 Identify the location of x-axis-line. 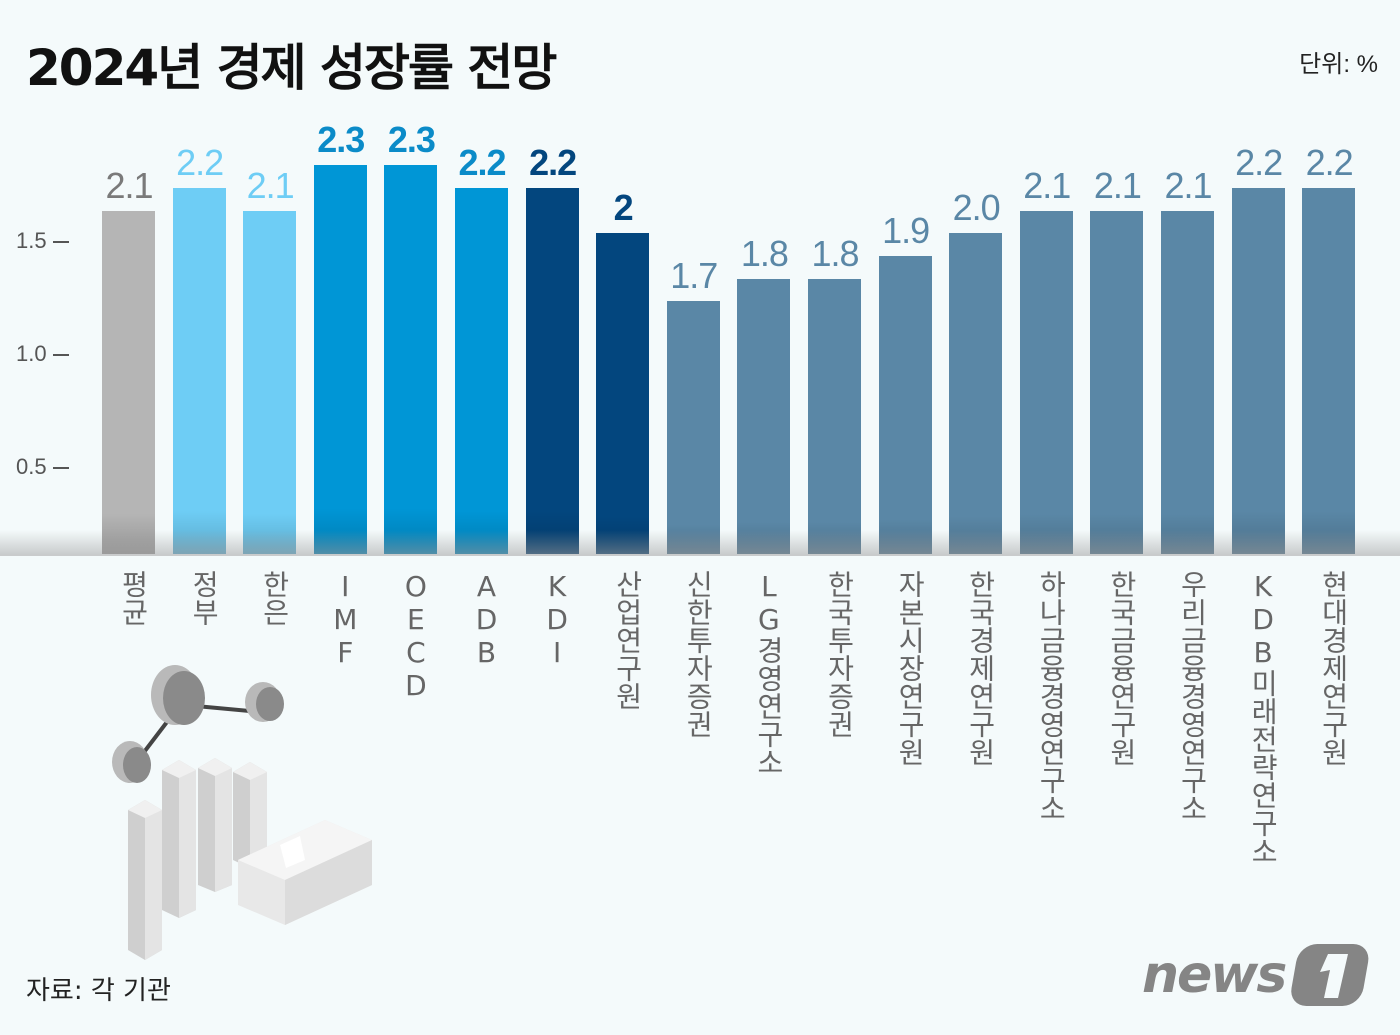
(700, 555).